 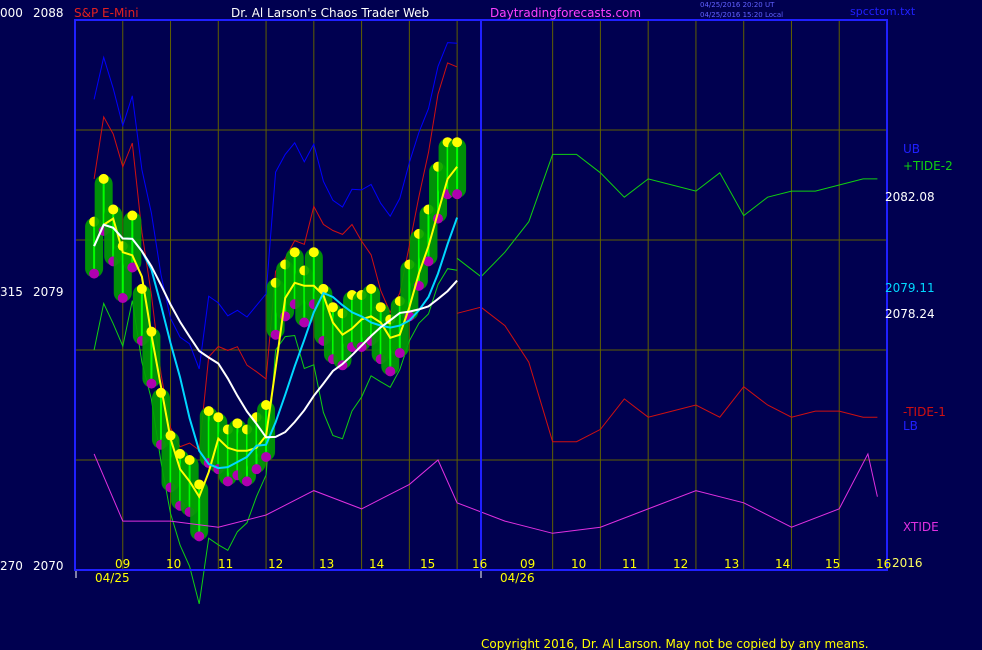 What do you see at coordinates (11, 13) in the screenshot?
I see `left-axis-top-left: 000` at bounding box center [11, 13].